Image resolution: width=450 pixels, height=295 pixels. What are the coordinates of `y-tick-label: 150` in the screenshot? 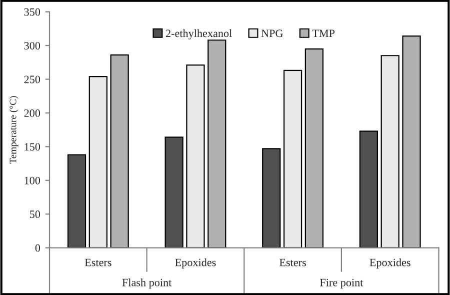 It's located at (32, 147).